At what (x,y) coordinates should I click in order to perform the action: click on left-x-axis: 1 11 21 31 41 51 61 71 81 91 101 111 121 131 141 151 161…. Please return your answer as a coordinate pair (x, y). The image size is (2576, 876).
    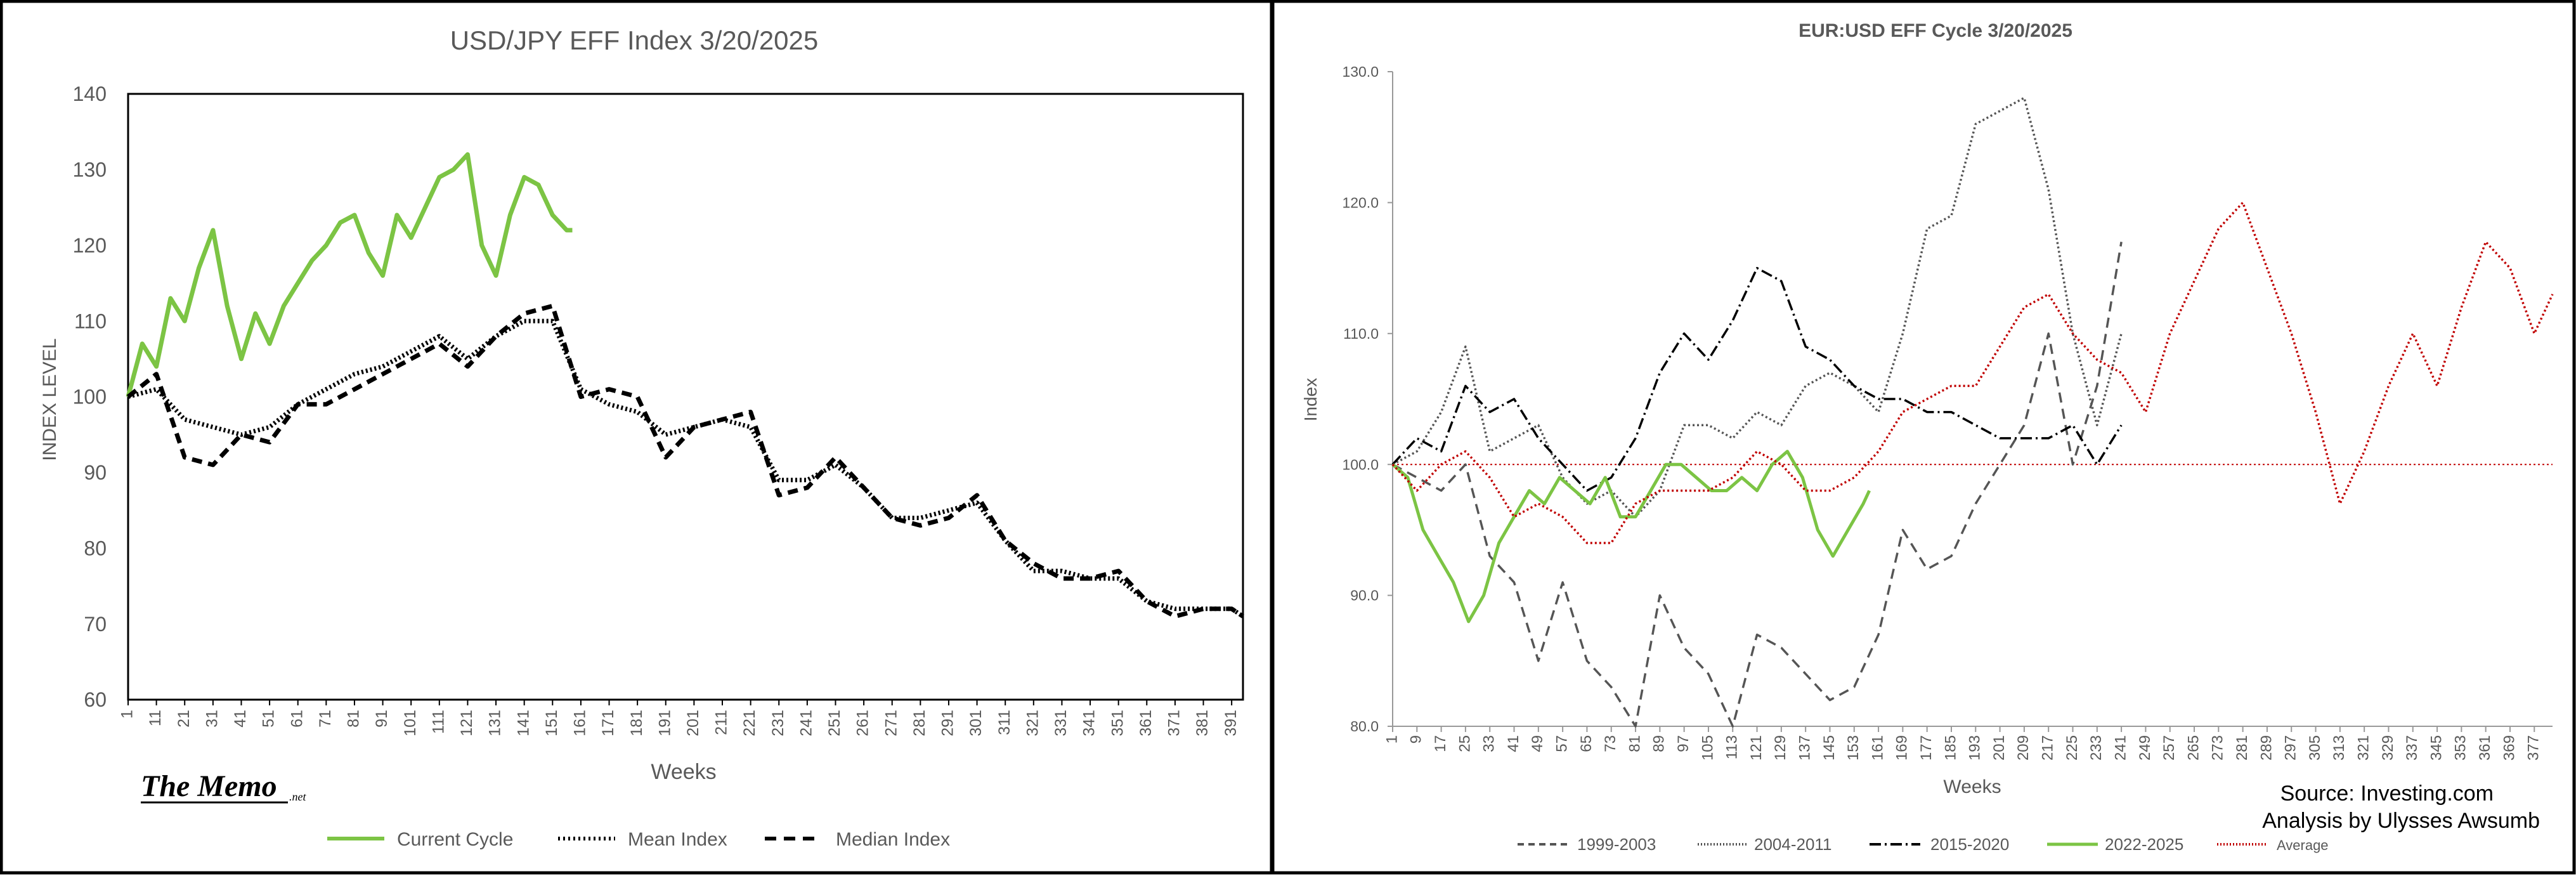
    Looking at the image, I should click on (679, 718).